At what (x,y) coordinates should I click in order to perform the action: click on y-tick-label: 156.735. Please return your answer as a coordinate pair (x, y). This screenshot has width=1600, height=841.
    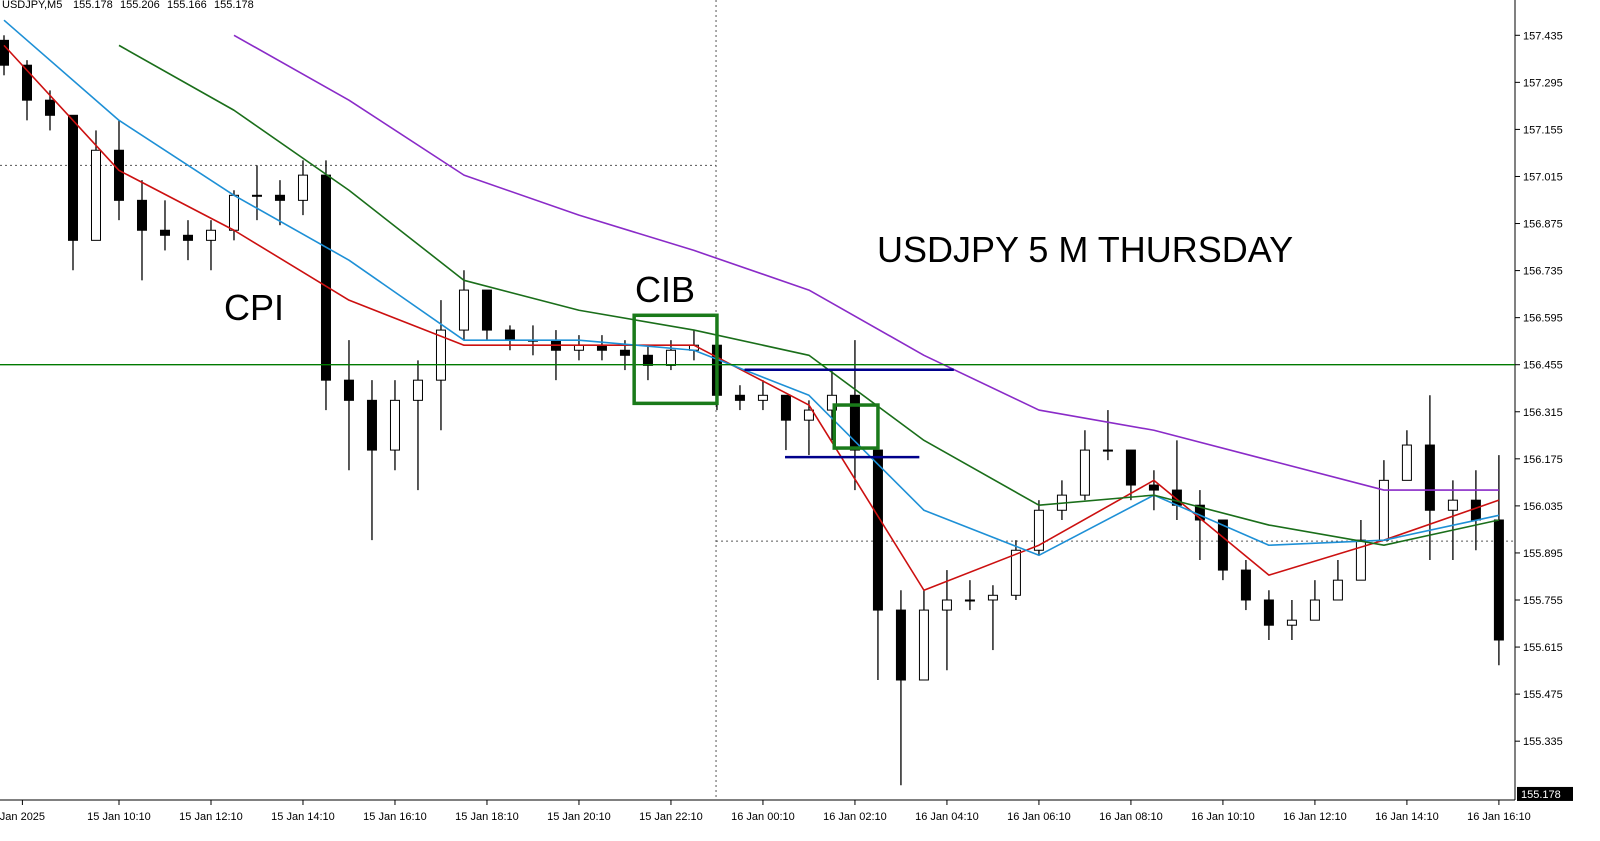
    Looking at the image, I should click on (1543, 272).